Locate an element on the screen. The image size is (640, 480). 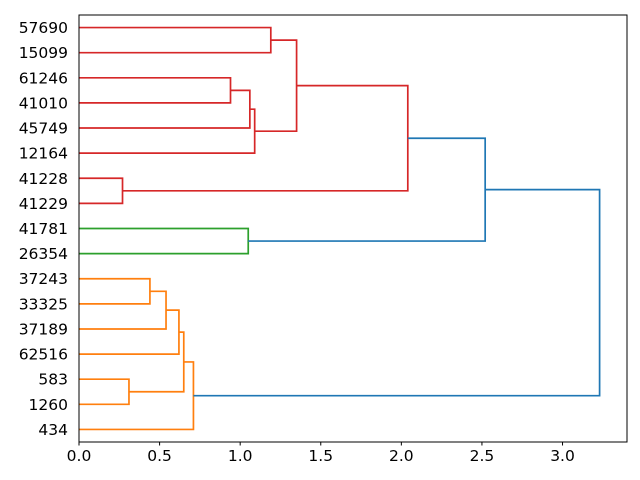
x-tick-label: 0.0 is located at coordinates (79, 456).